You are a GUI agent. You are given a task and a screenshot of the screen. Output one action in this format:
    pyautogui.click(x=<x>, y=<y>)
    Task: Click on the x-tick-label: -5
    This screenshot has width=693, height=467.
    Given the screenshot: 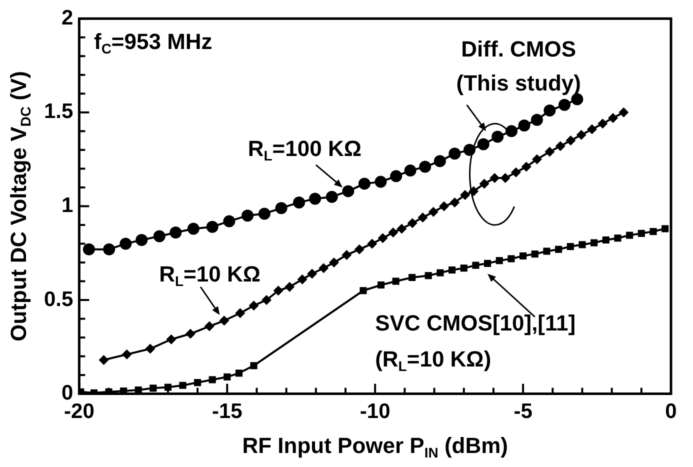 What is the action you would take?
    pyautogui.click(x=523, y=412)
    